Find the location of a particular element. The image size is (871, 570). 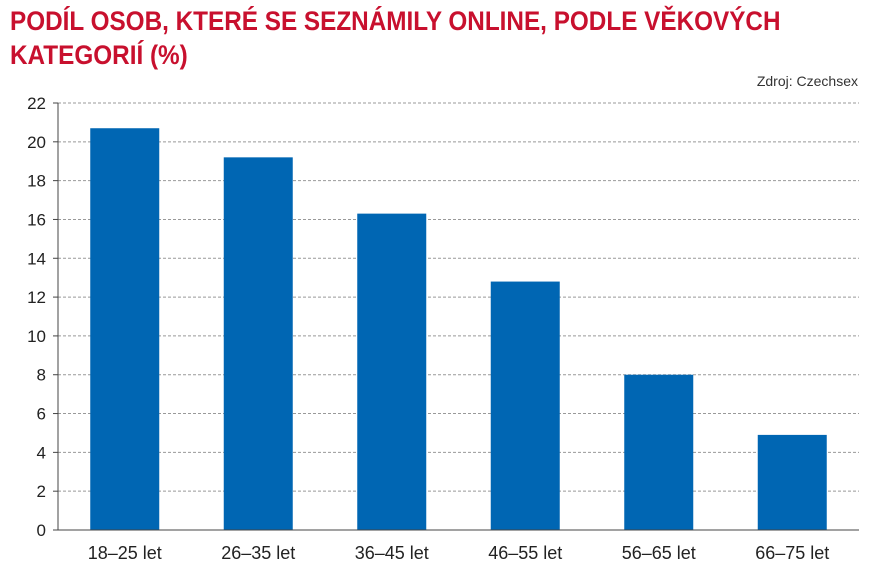

x-category-label: 26–35 let is located at coordinates (258, 553).